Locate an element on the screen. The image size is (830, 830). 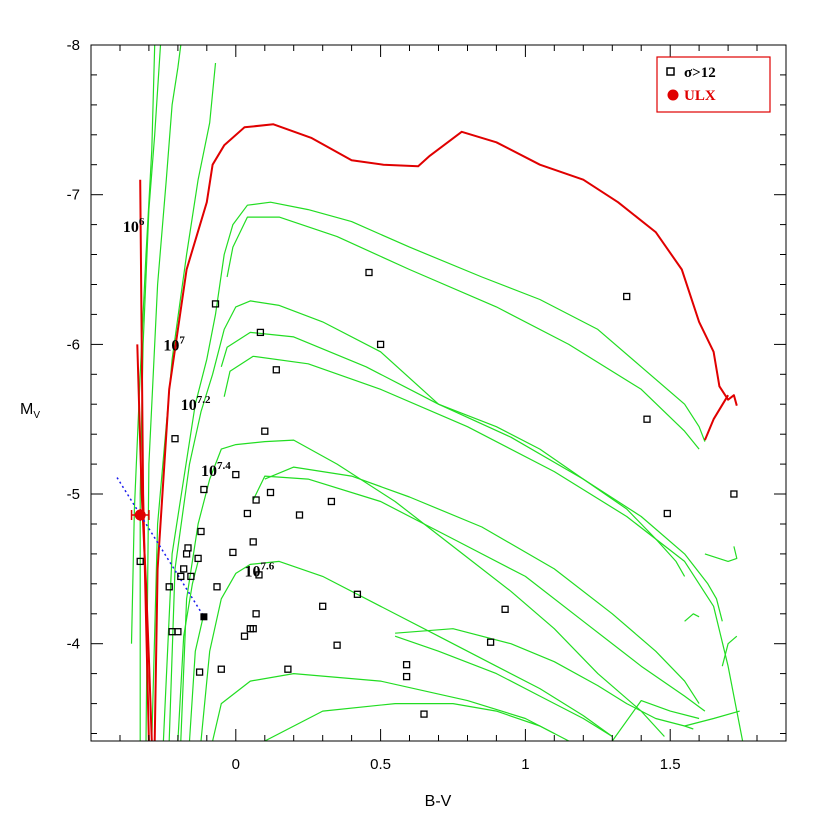
y-axis-label-main: M is located at coordinates (26, 409).